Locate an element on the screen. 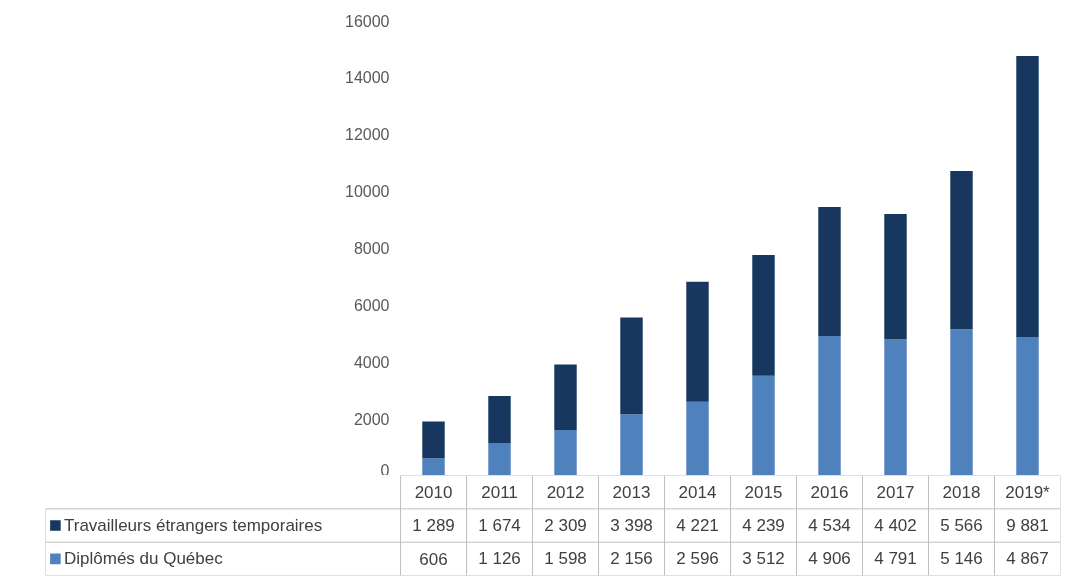  data-label: 4 221 is located at coordinates (697, 525).